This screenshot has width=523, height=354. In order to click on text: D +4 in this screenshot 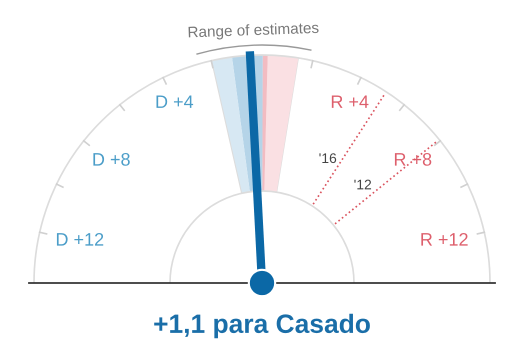, I will do `click(175, 101)`.